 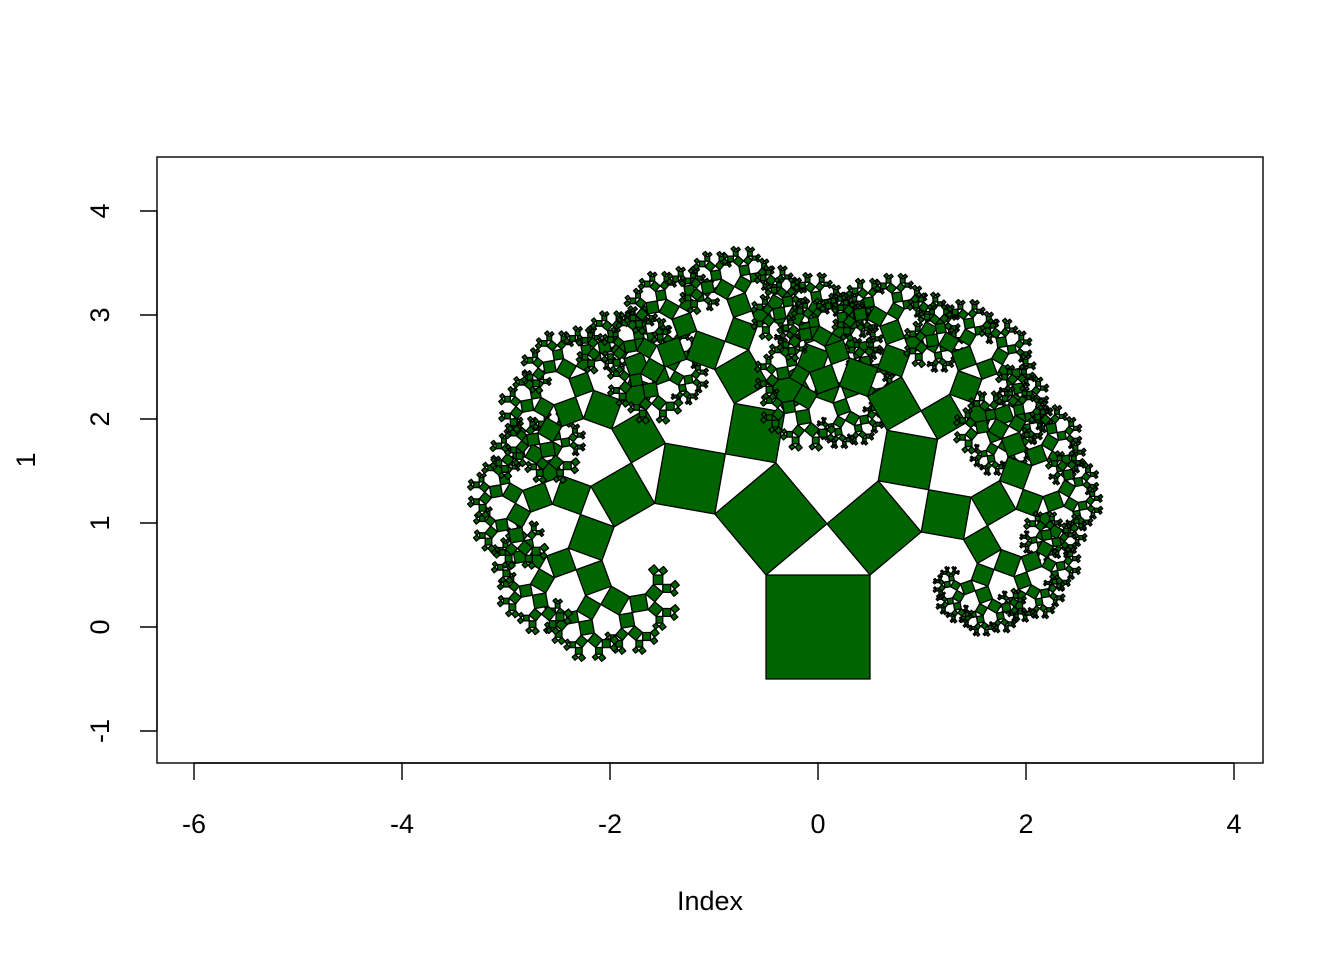 What do you see at coordinates (100, 314) in the screenshot?
I see `y-tick-label: 3` at bounding box center [100, 314].